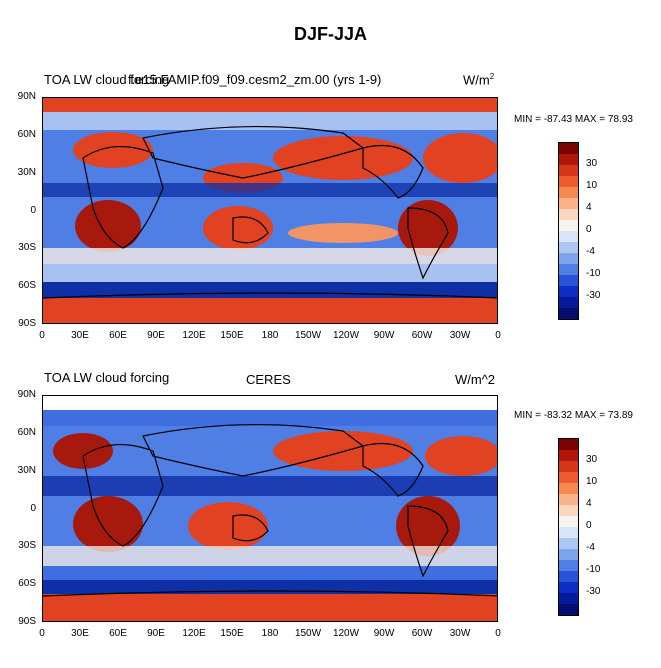  Describe the element at coordinates (592, 163) in the screenshot. I see `colorbar-label: 30` at that location.